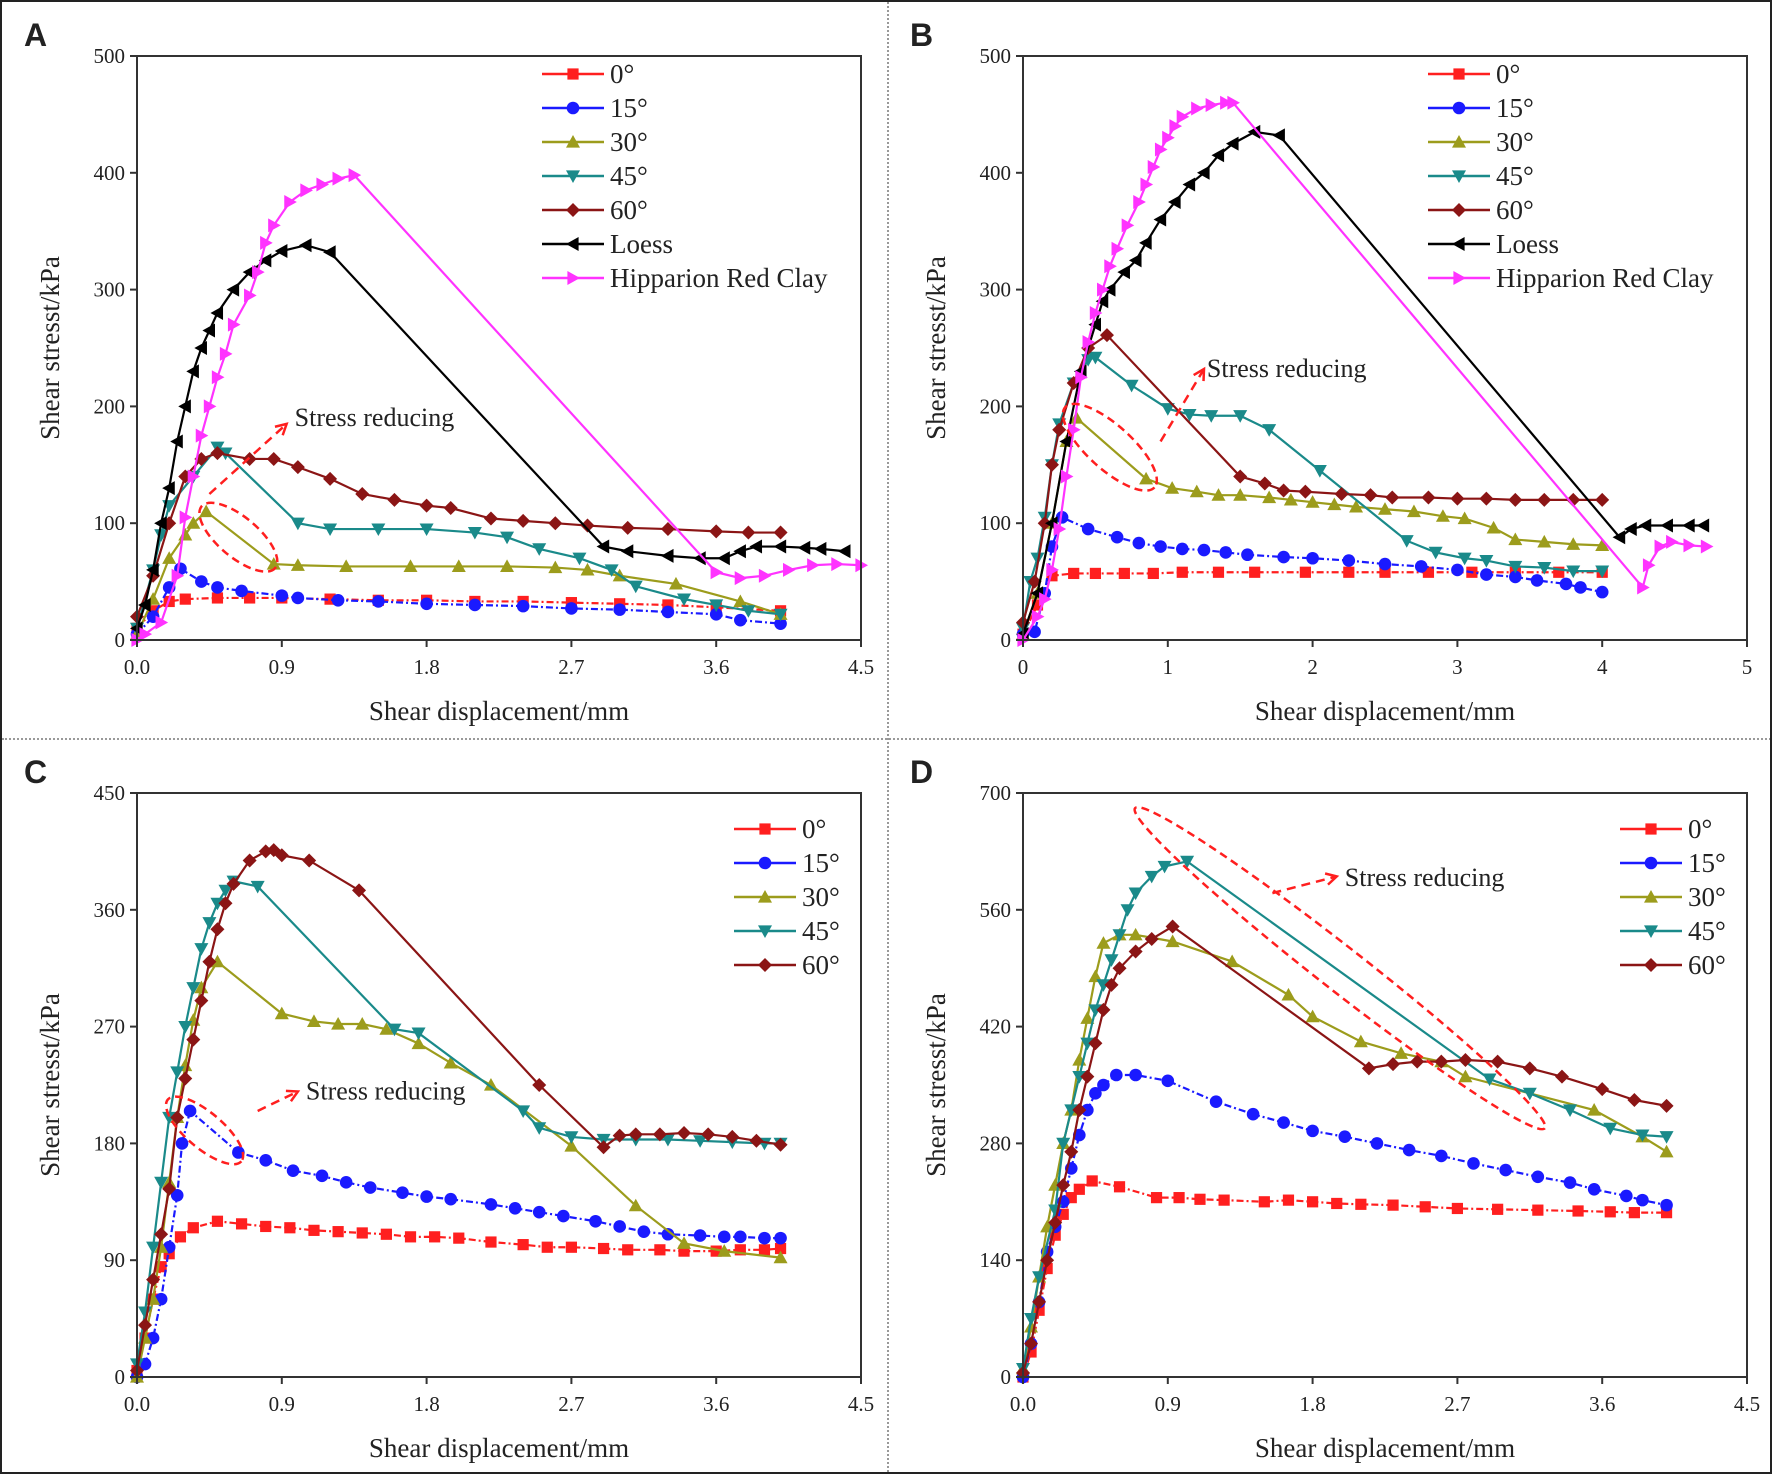 The image size is (1772, 1474). Describe the element at coordinates (1571, 278) in the screenshot. I see `legend-item: Hipparion Red Clay` at that location.